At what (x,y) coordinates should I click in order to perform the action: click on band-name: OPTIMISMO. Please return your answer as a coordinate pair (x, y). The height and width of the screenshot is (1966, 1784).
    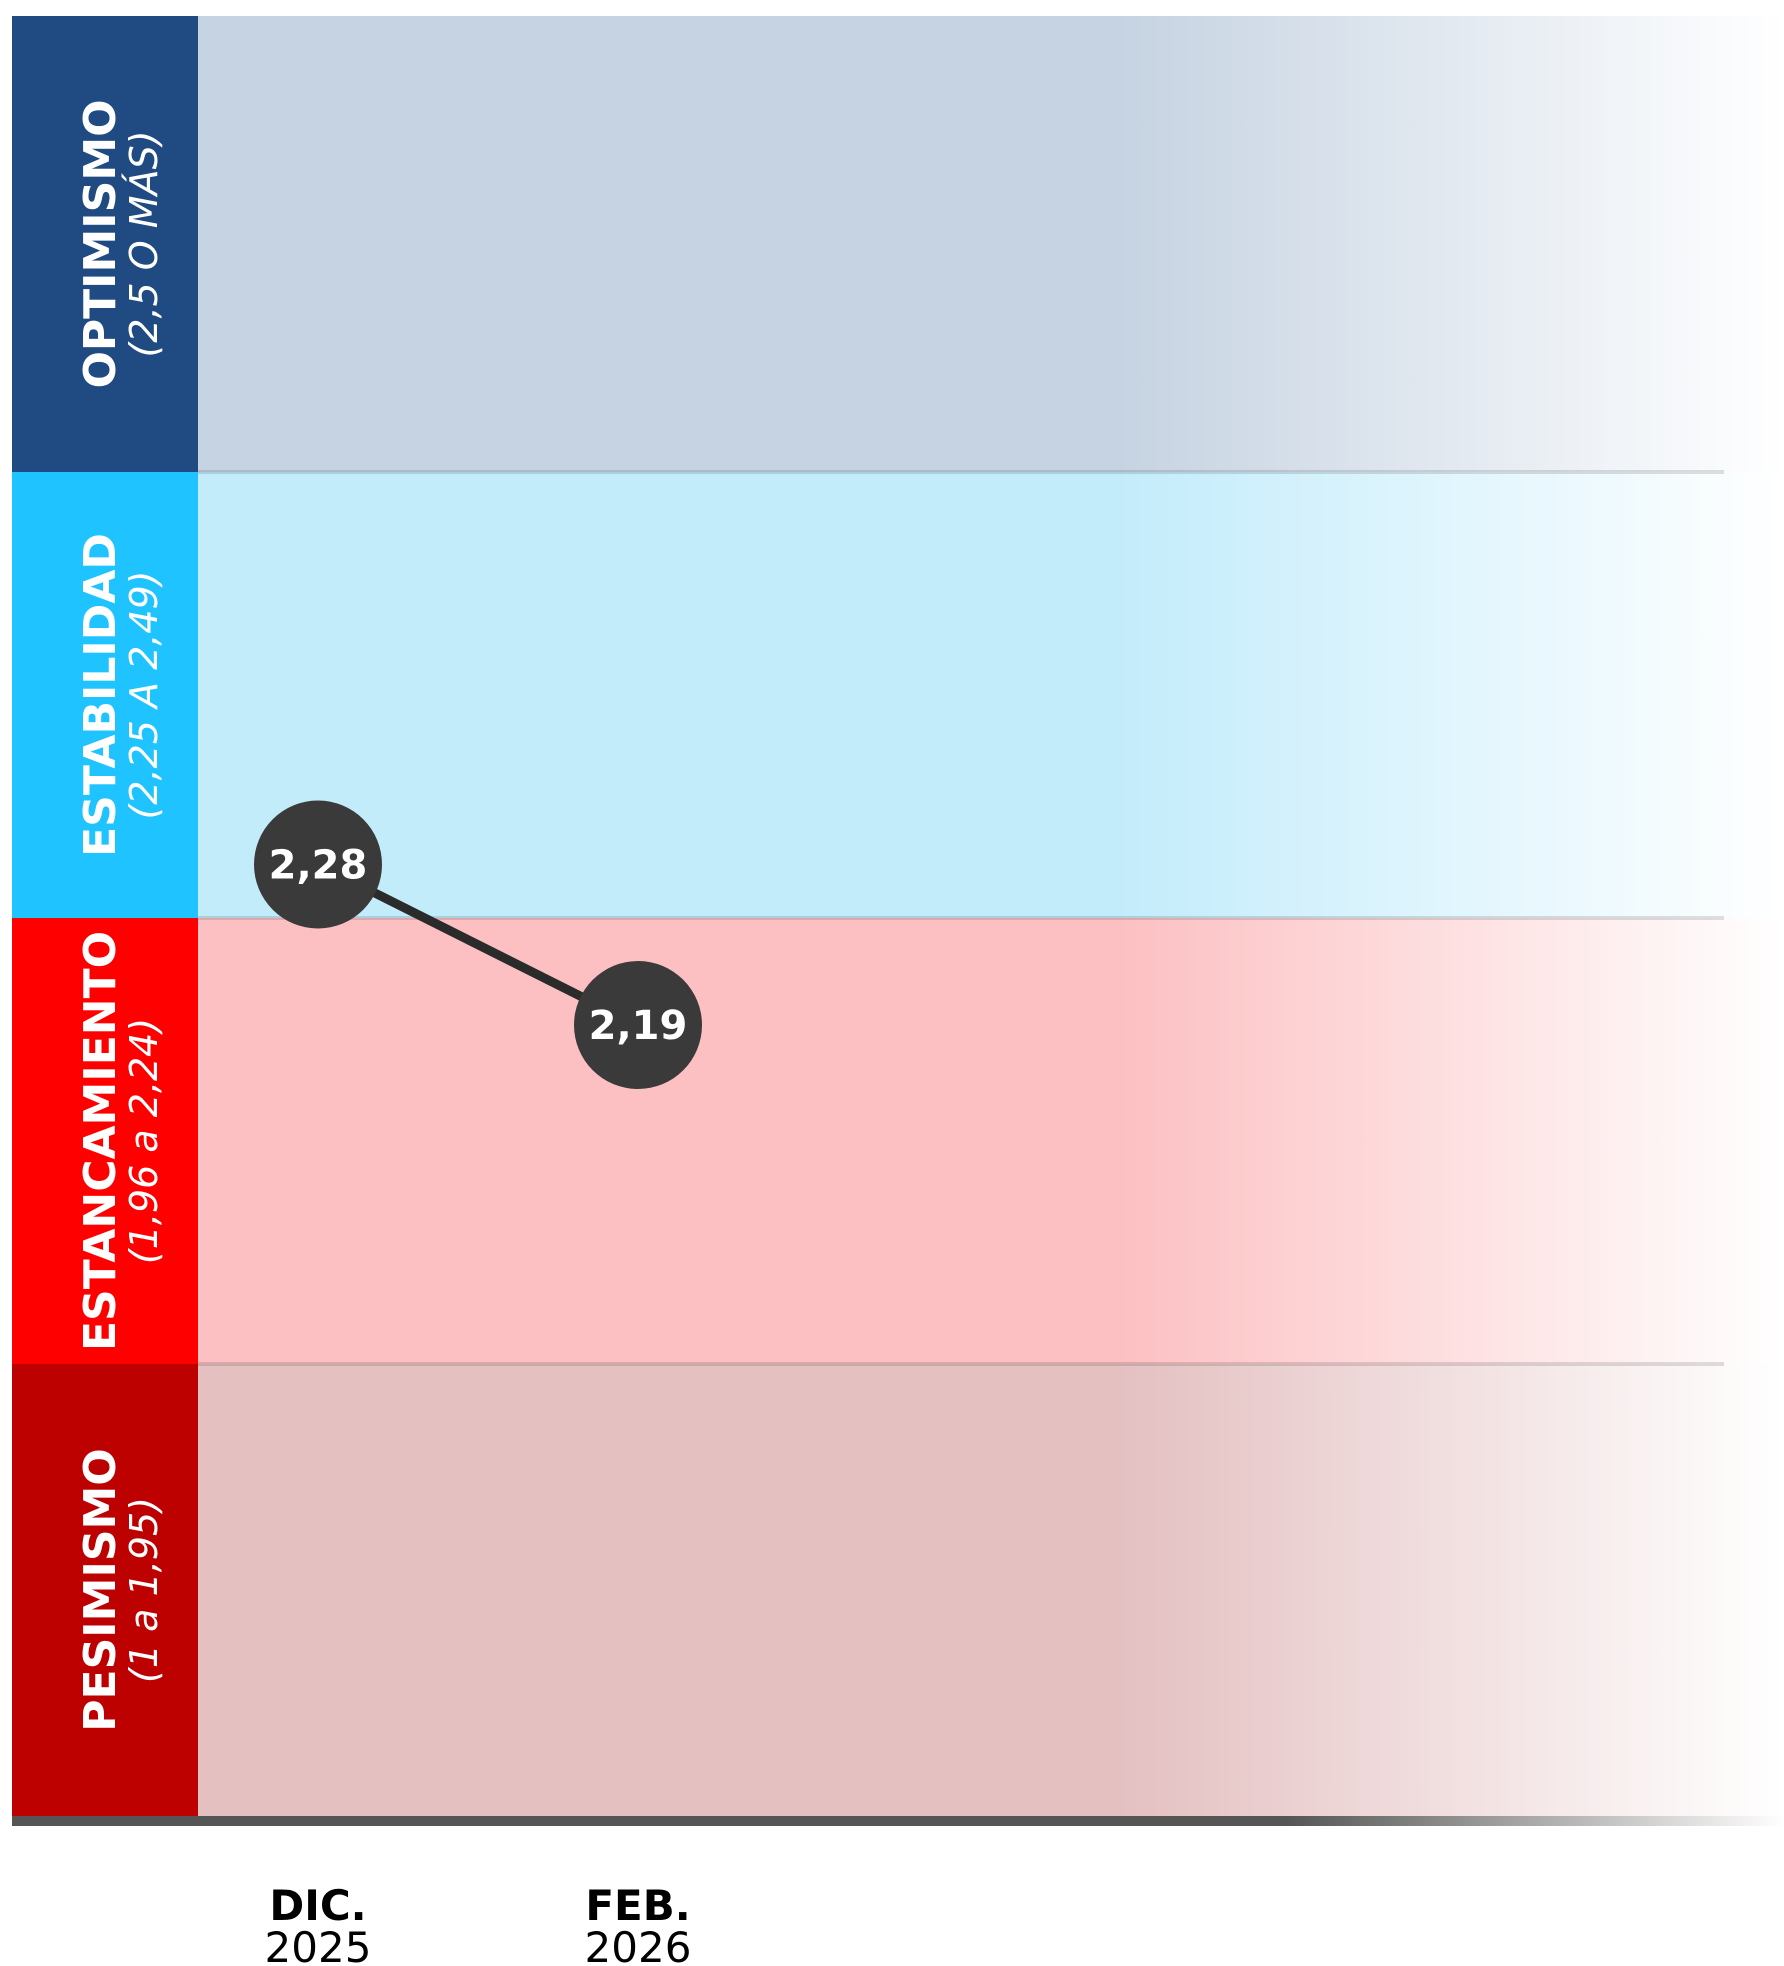
    Looking at the image, I should click on (100, 243).